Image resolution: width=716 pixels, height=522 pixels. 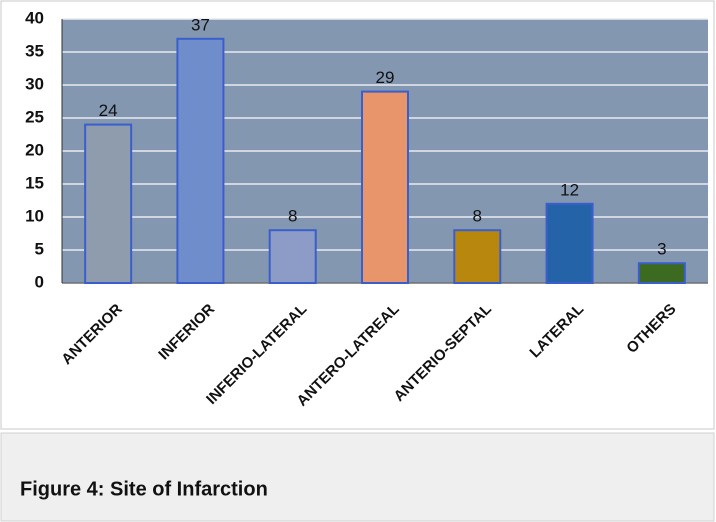 What do you see at coordinates (34, 149) in the screenshot?
I see `y-tick-label: 20` at bounding box center [34, 149].